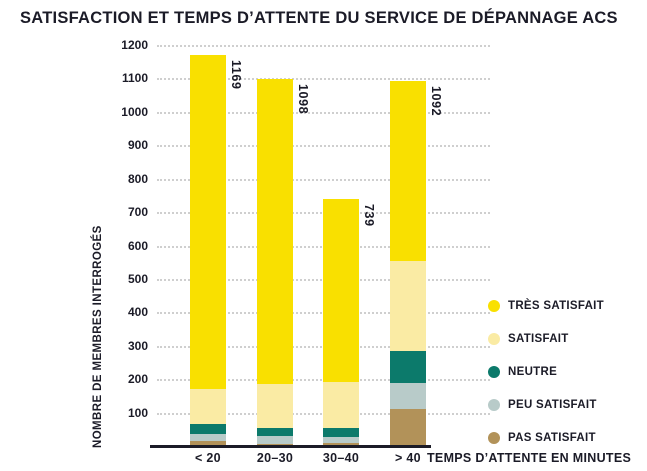 This screenshot has height=471, width=647. Describe the element at coordinates (552, 405) in the screenshot. I see `legend-label: PEU SATISFAIT` at that location.